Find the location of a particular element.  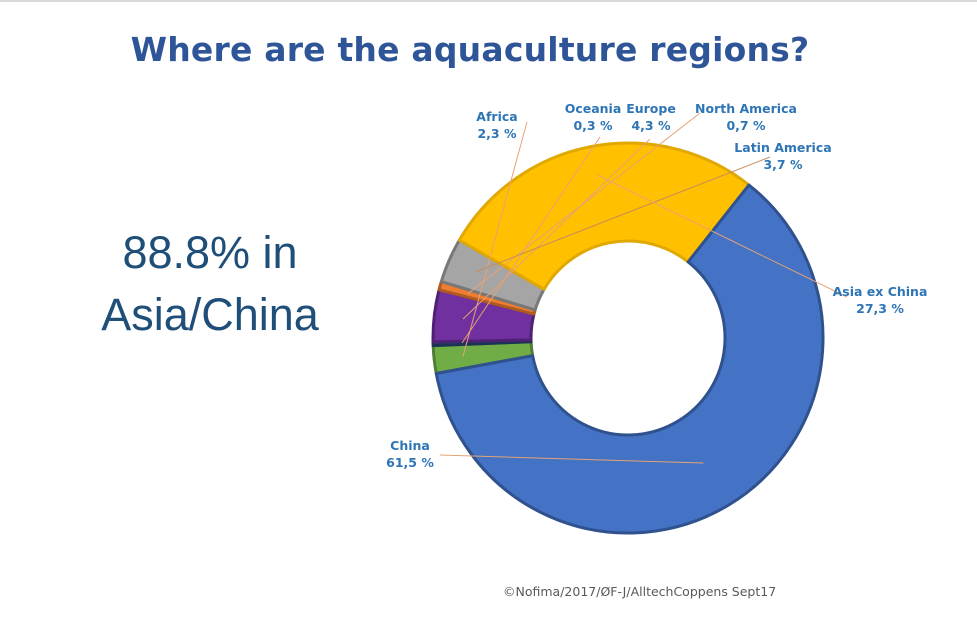

leader-line-europe is located at coordinates (556, 229).